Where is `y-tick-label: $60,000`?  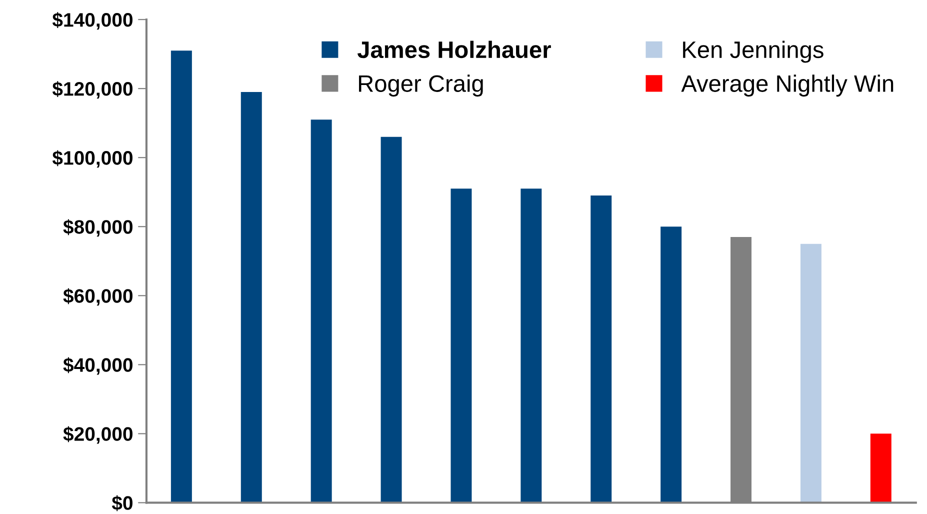
y-tick-label: $60,000 is located at coordinates (97, 297).